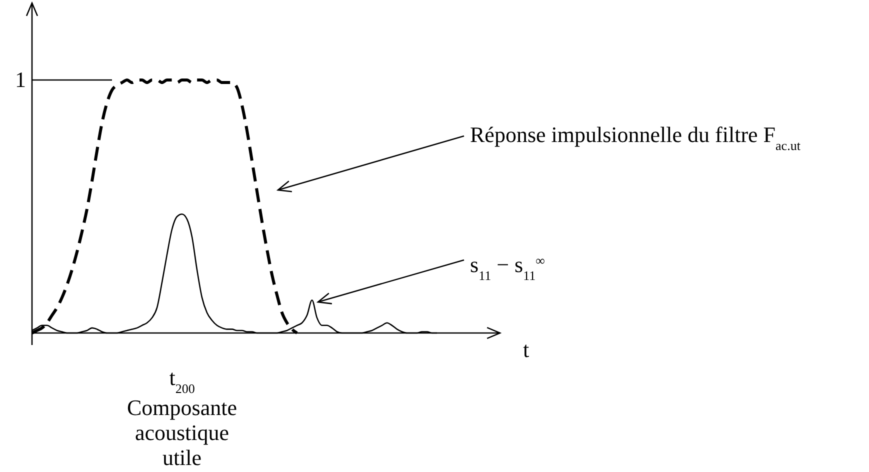 This screenshot has height=472, width=869. I want to click on text: Réponse impulsionnelle du filtre F$_{ac.ut}$, so click(635, 137).